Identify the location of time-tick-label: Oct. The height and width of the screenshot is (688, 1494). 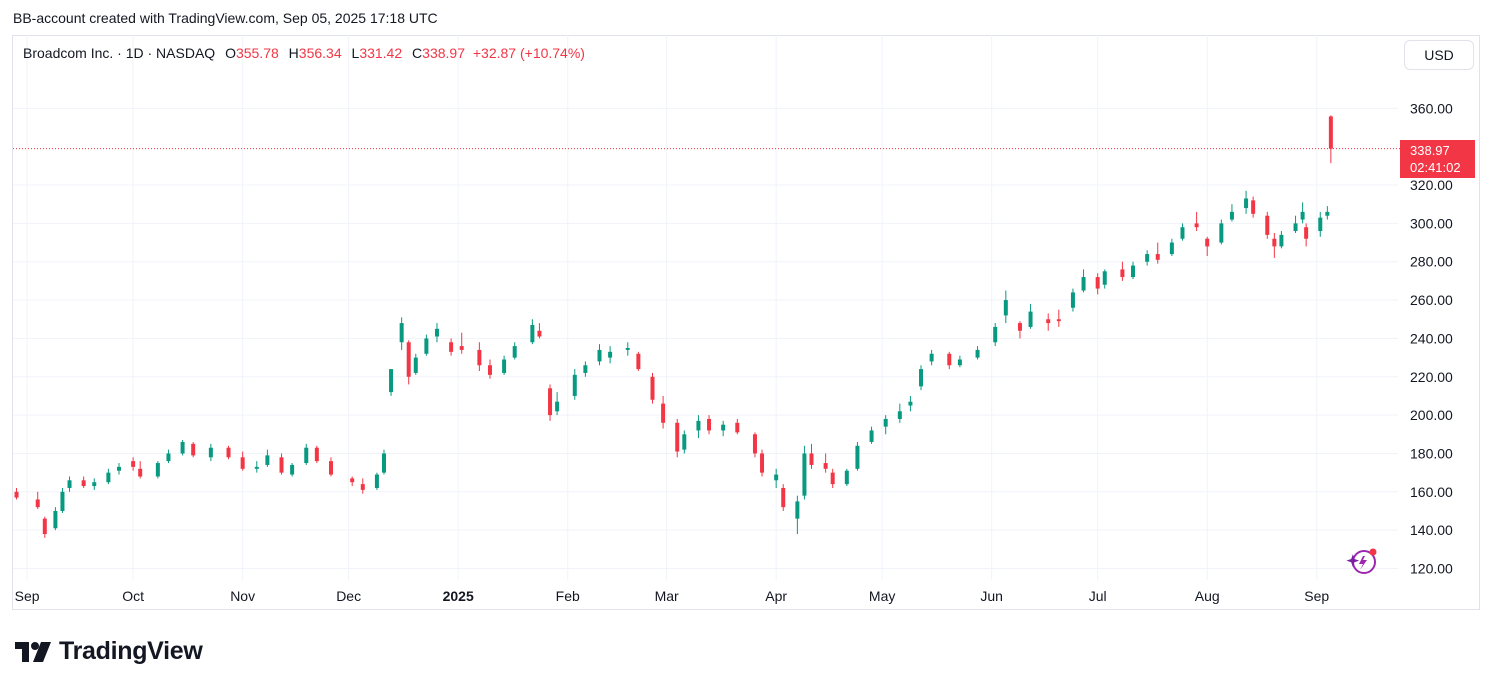
(133, 596).